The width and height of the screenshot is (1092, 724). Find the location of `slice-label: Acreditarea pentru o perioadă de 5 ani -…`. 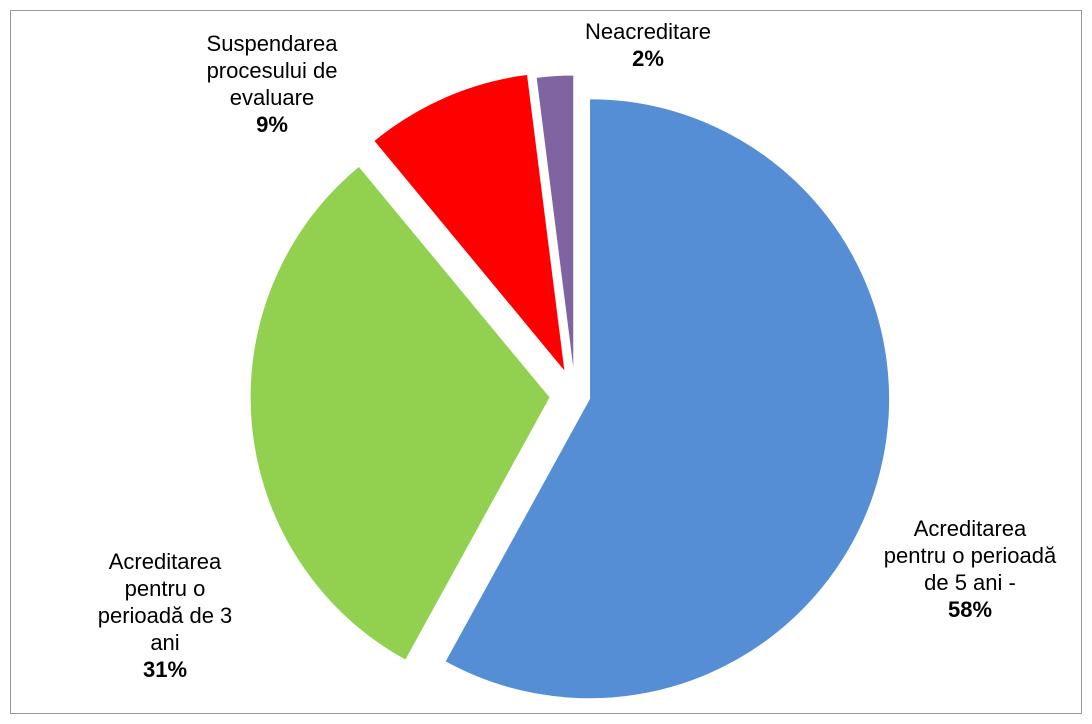

slice-label: Acreditarea pentru o perioadă de 5 ani -… is located at coordinates (970, 569).